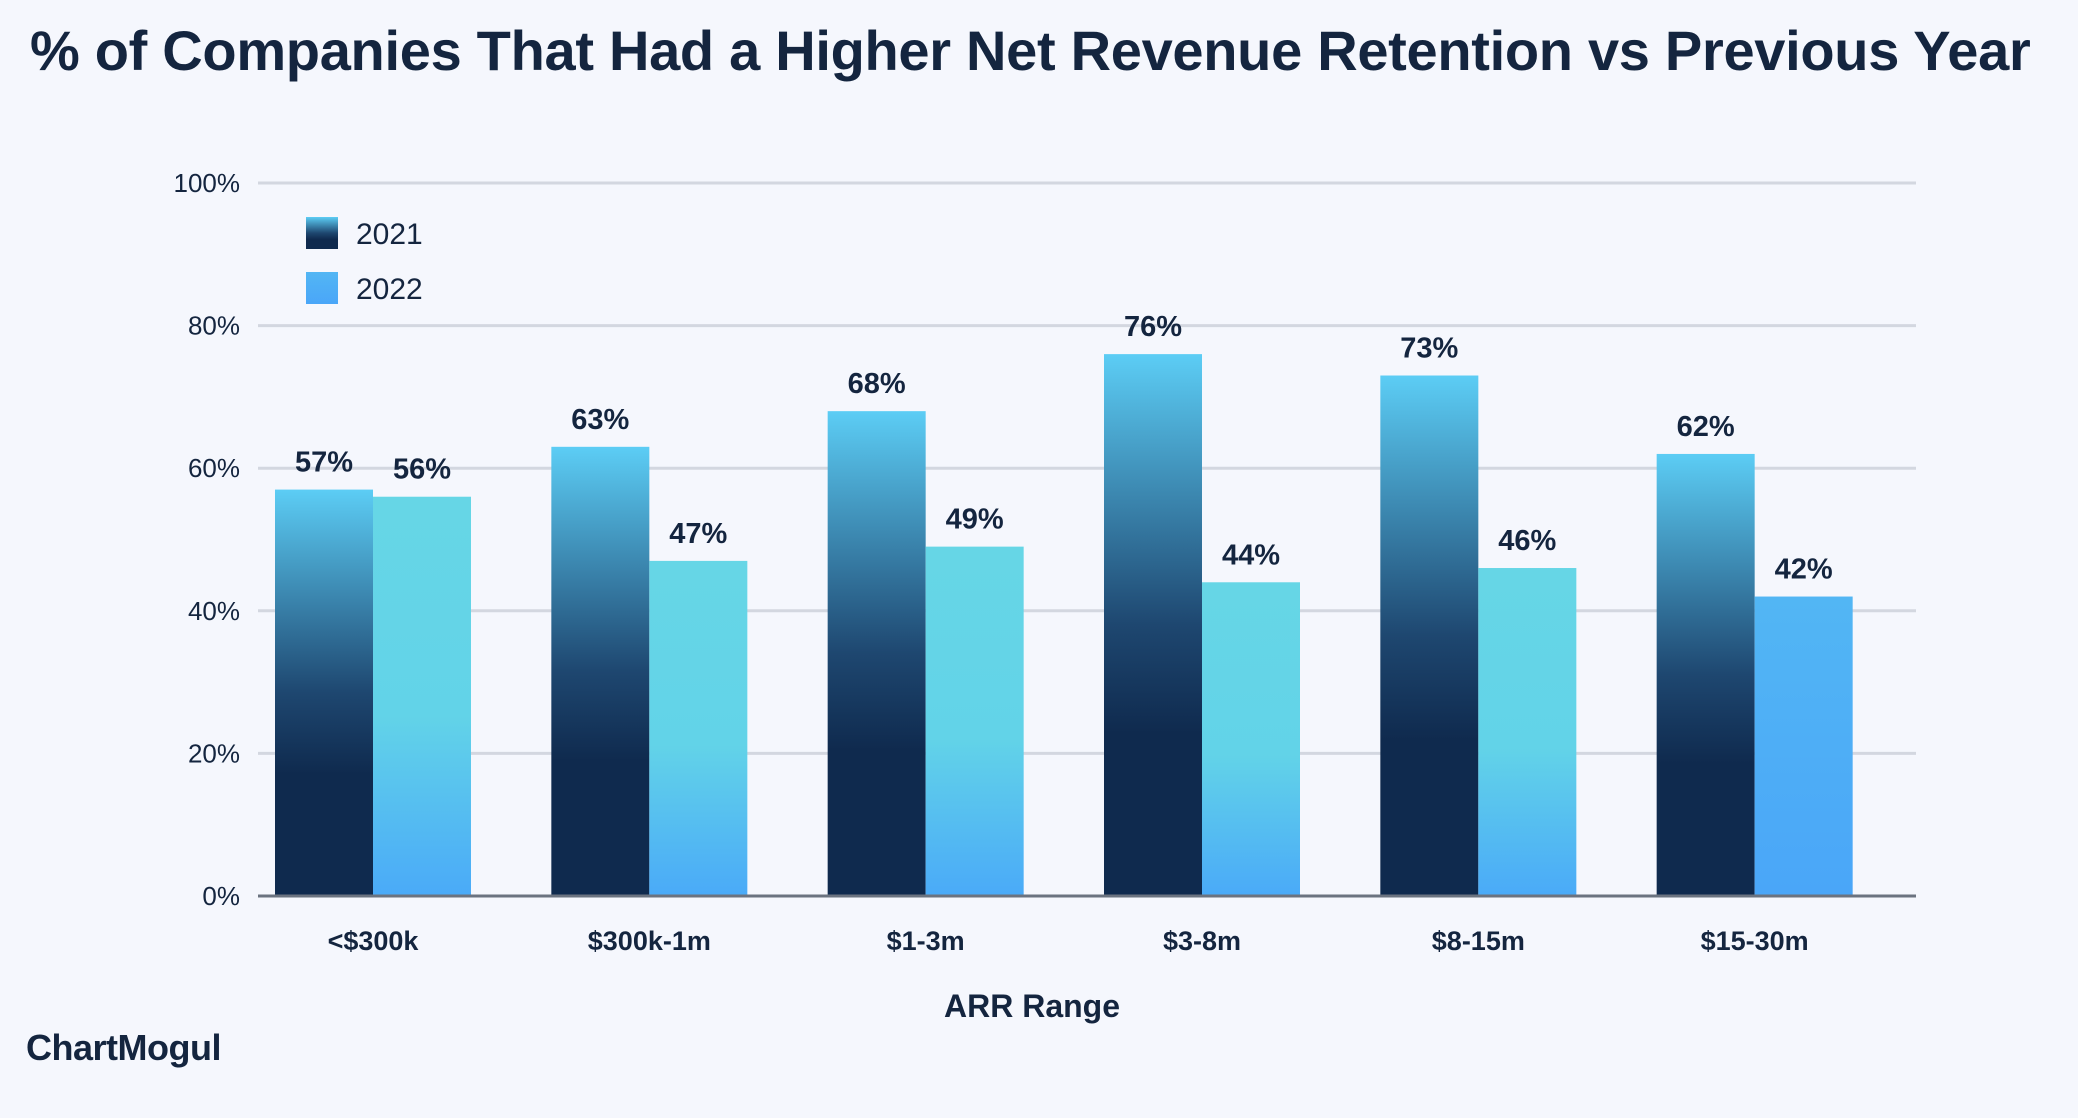  I want to click on data-label: 46%, so click(1527, 541).